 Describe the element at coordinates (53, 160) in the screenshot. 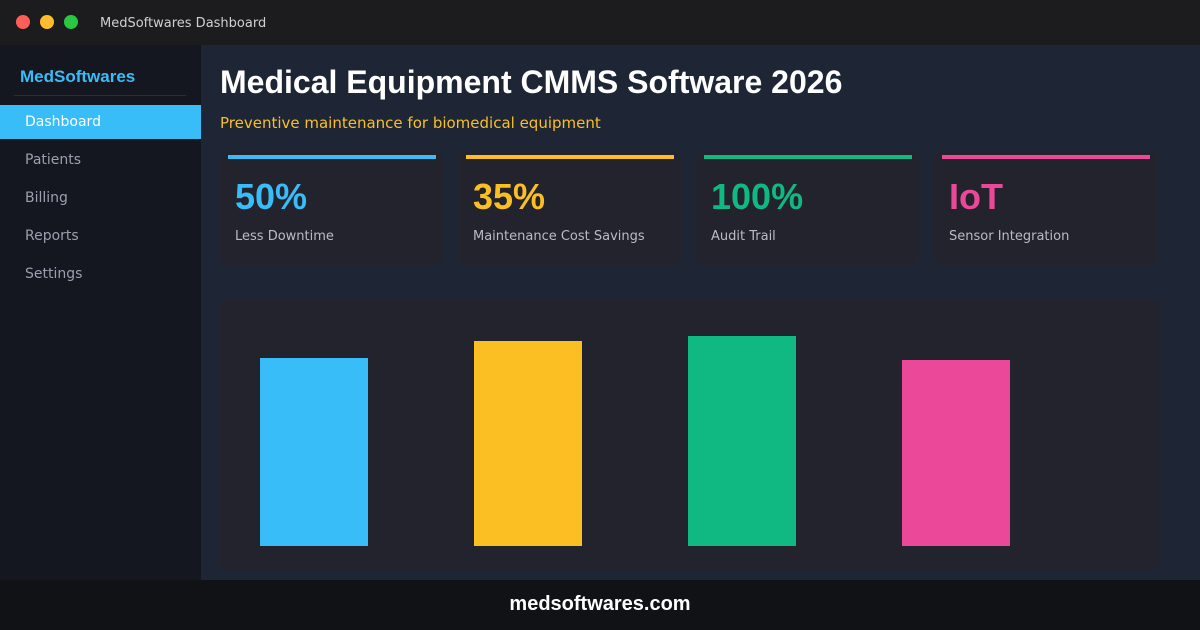

I see `nav-item: Patients` at that location.